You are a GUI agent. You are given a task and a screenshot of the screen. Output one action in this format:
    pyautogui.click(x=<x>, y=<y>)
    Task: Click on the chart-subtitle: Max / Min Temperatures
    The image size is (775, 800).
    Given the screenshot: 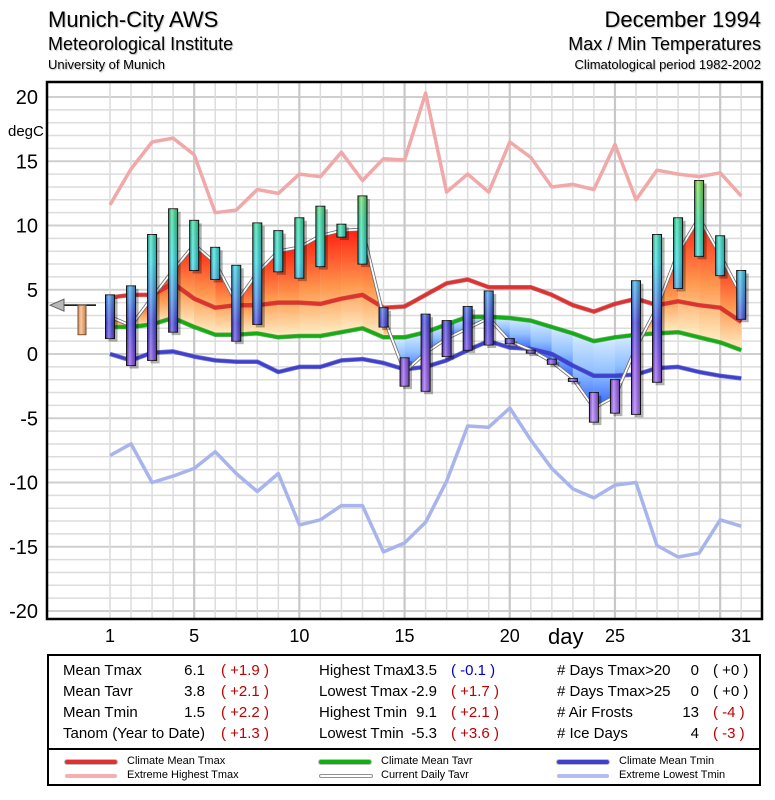 What is the action you would take?
    pyautogui.click(x=664, y=44)
    